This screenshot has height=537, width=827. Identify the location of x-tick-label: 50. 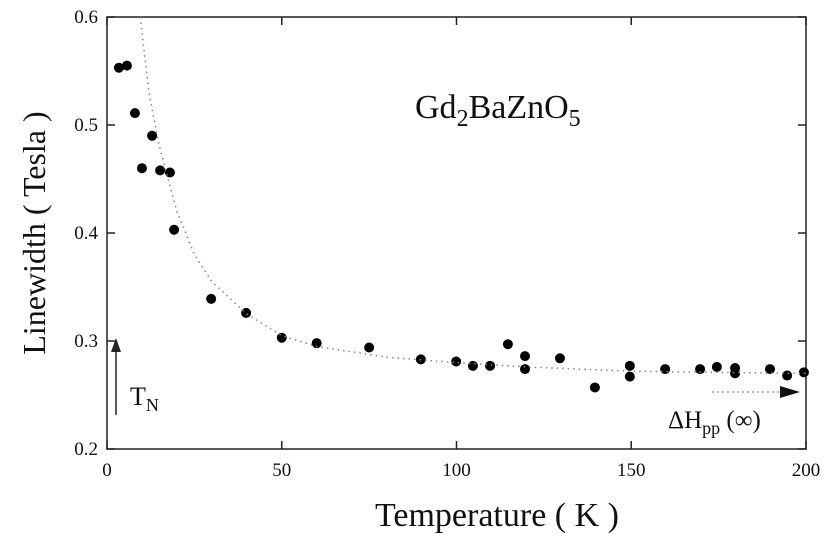
(281, 470).